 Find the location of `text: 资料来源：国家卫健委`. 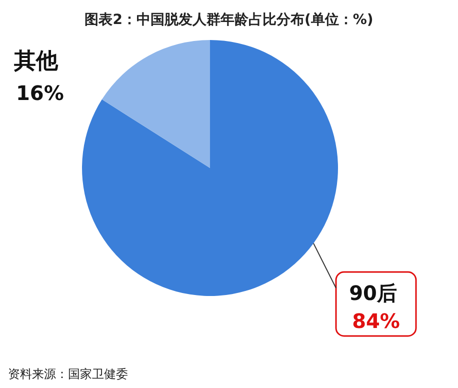

text: 资料来源：国家卫健委 is located at coordinates (68, 374).